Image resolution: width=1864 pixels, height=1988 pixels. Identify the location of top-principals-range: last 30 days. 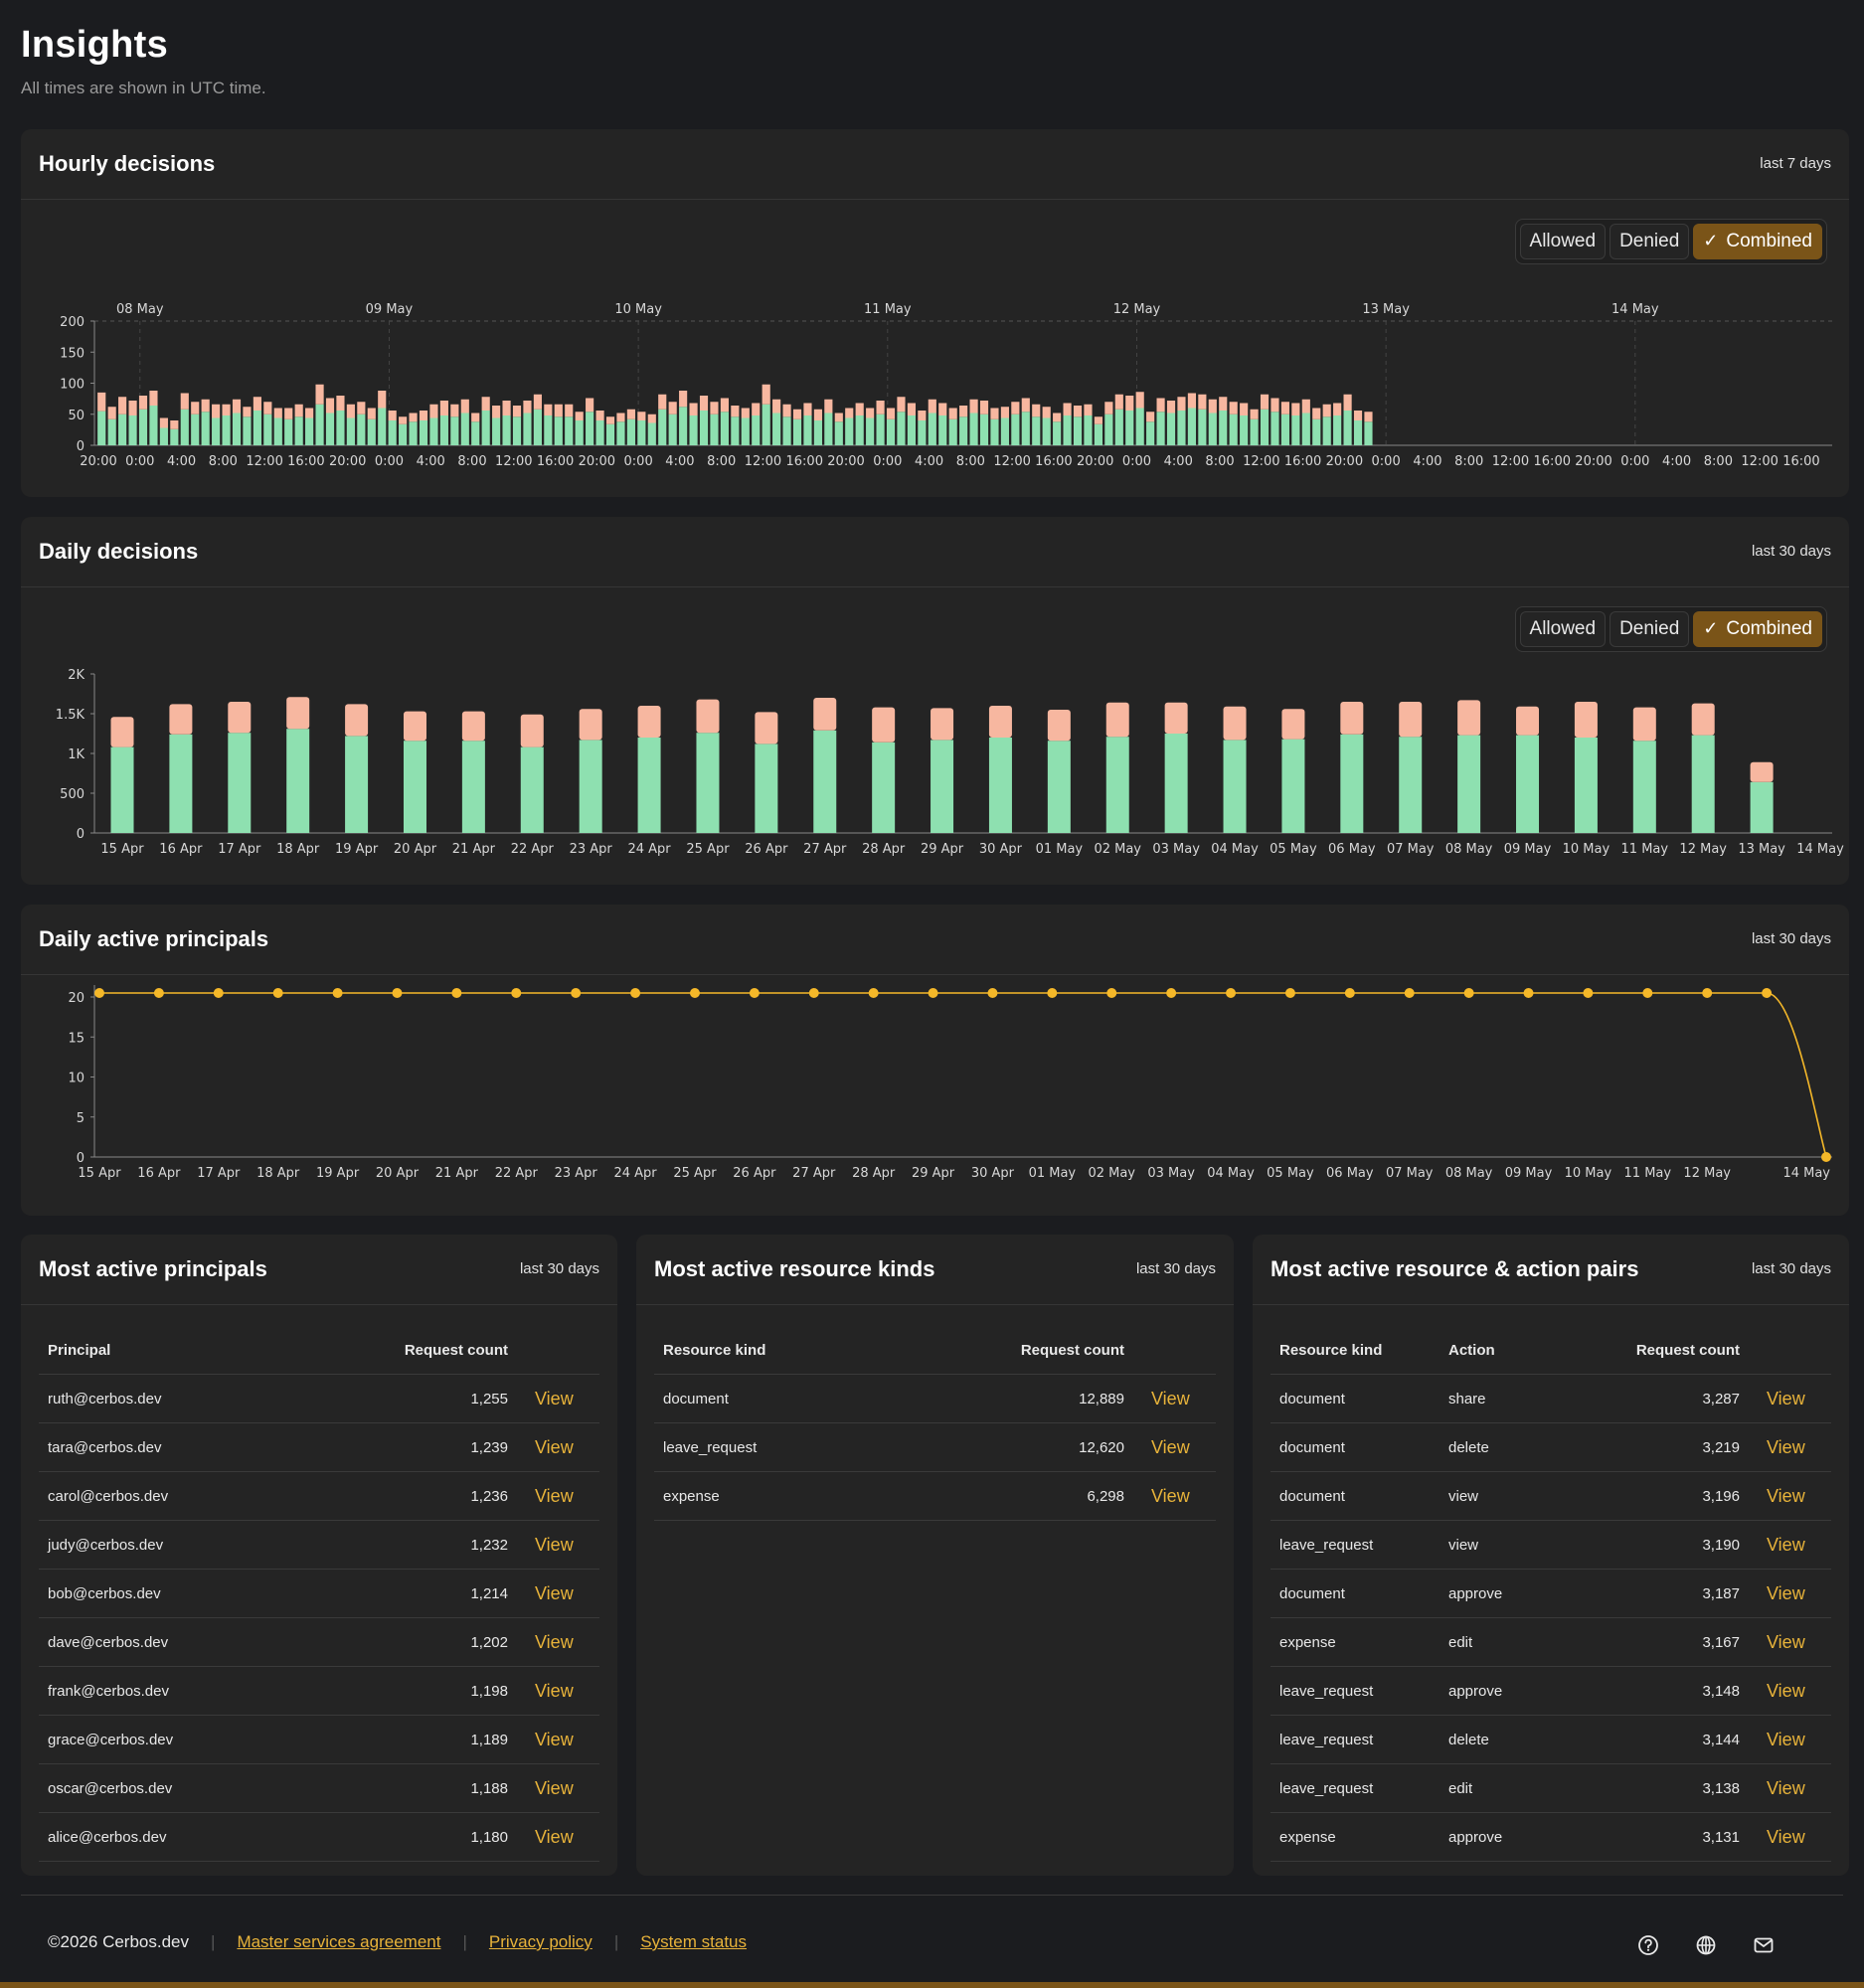
(559, 1268).